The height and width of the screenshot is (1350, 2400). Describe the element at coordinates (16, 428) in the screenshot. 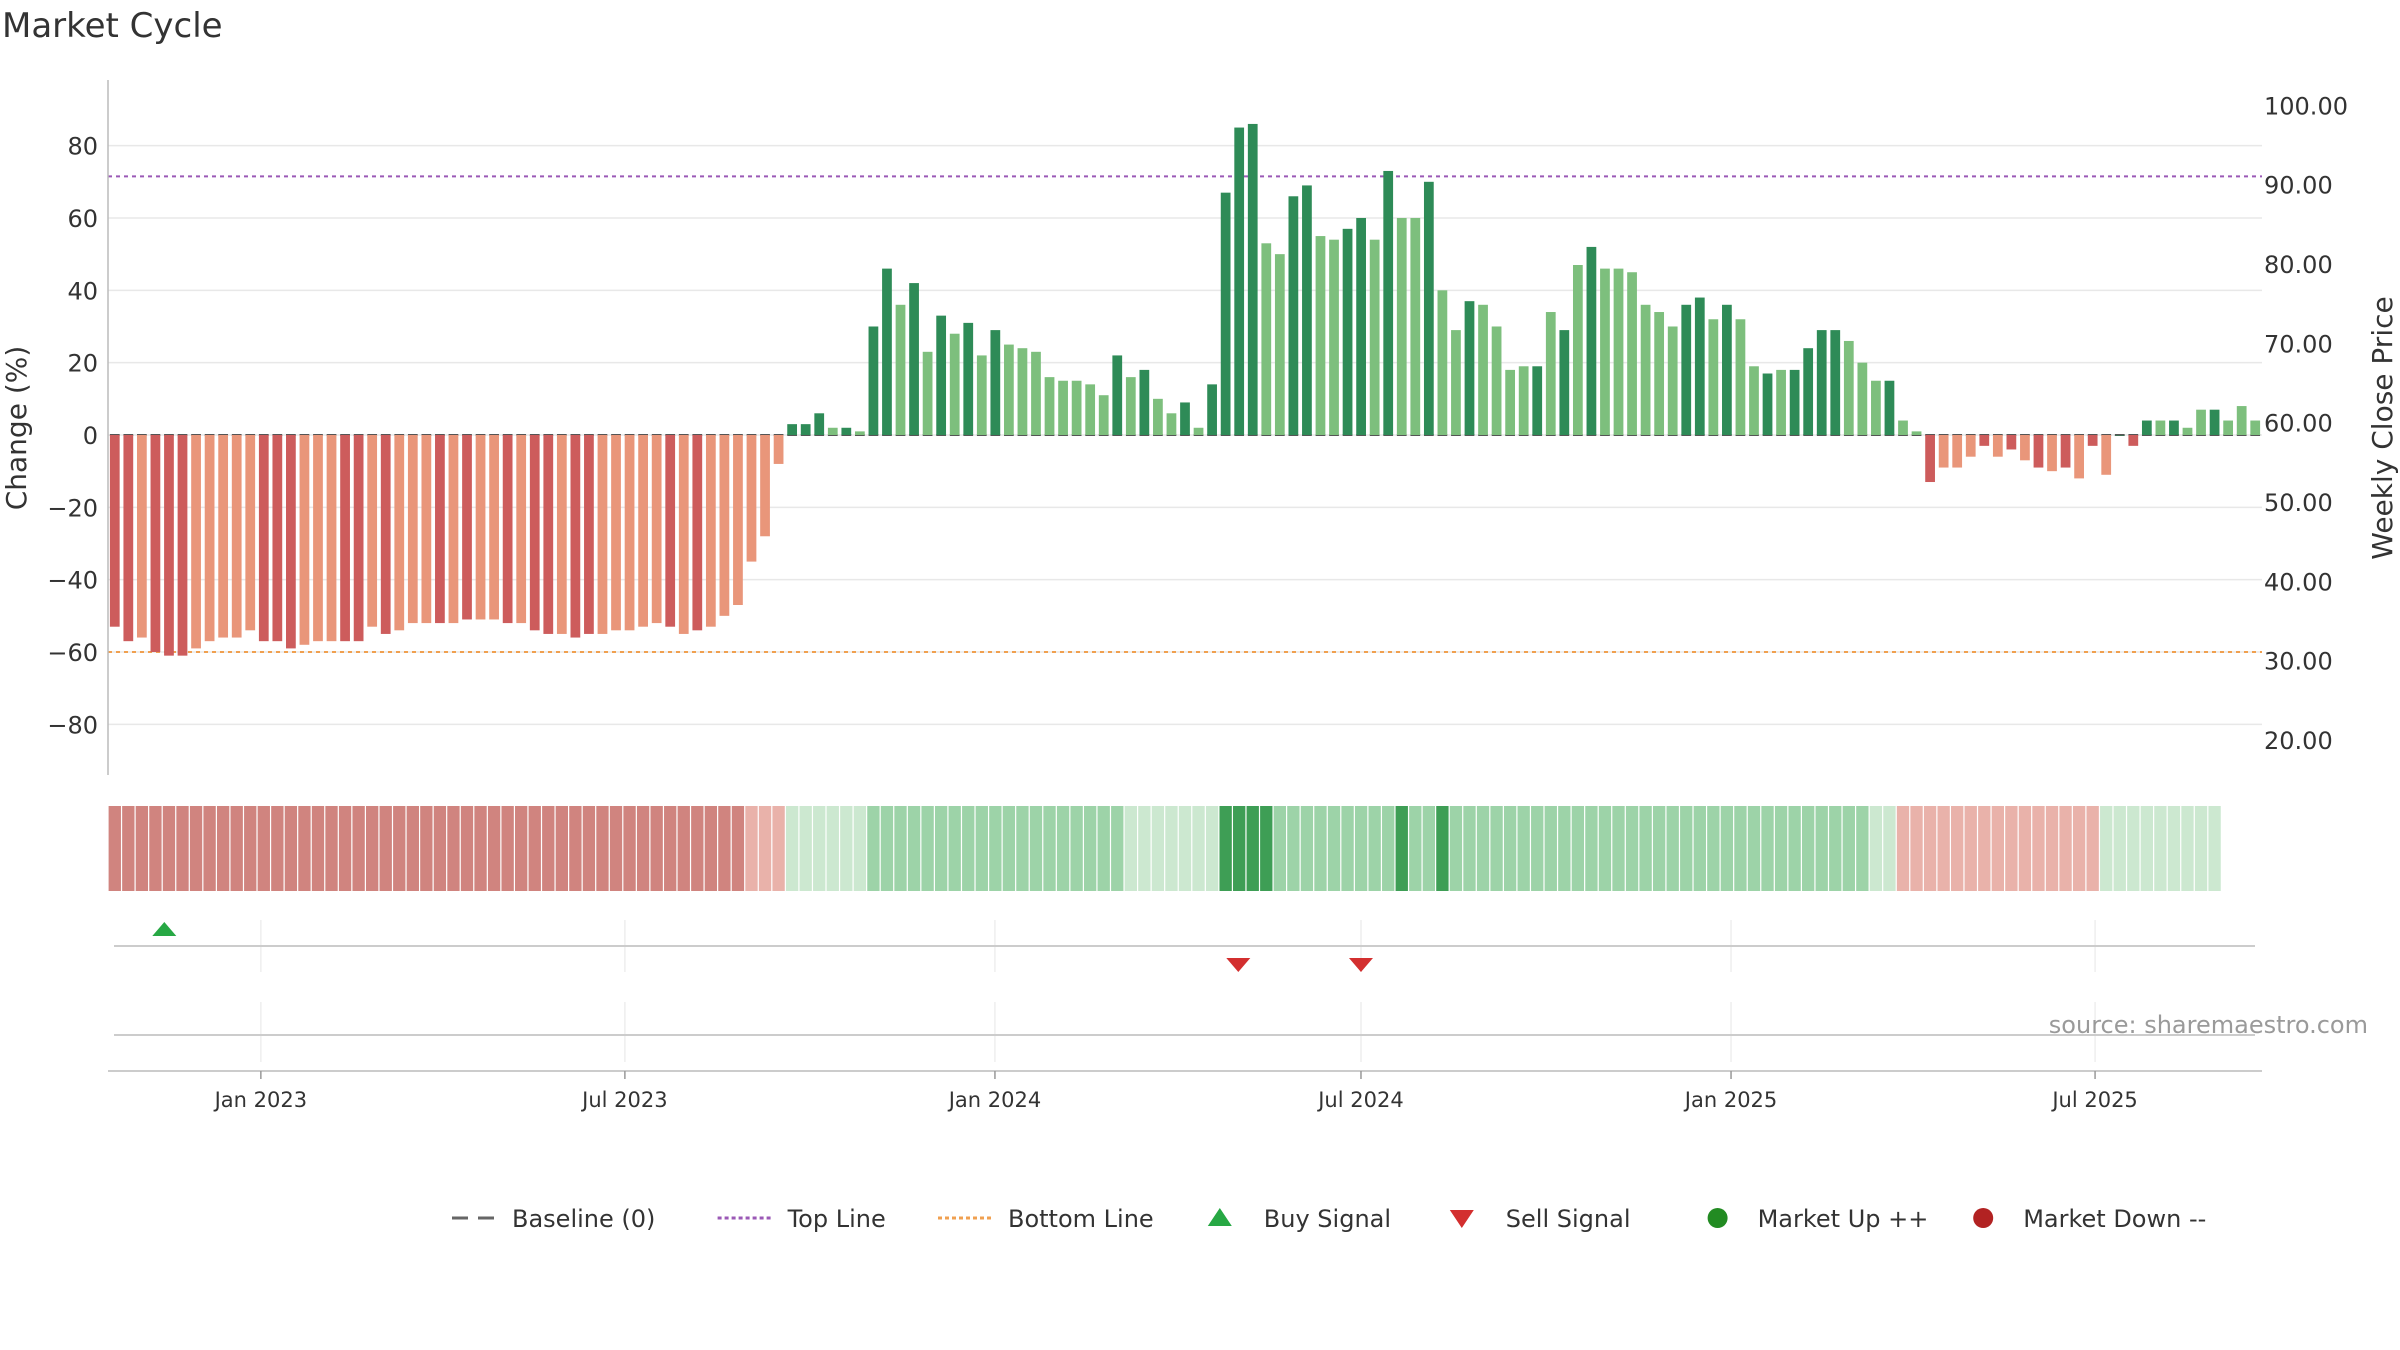

I see `y-axis-label: Change (%)` at that location.